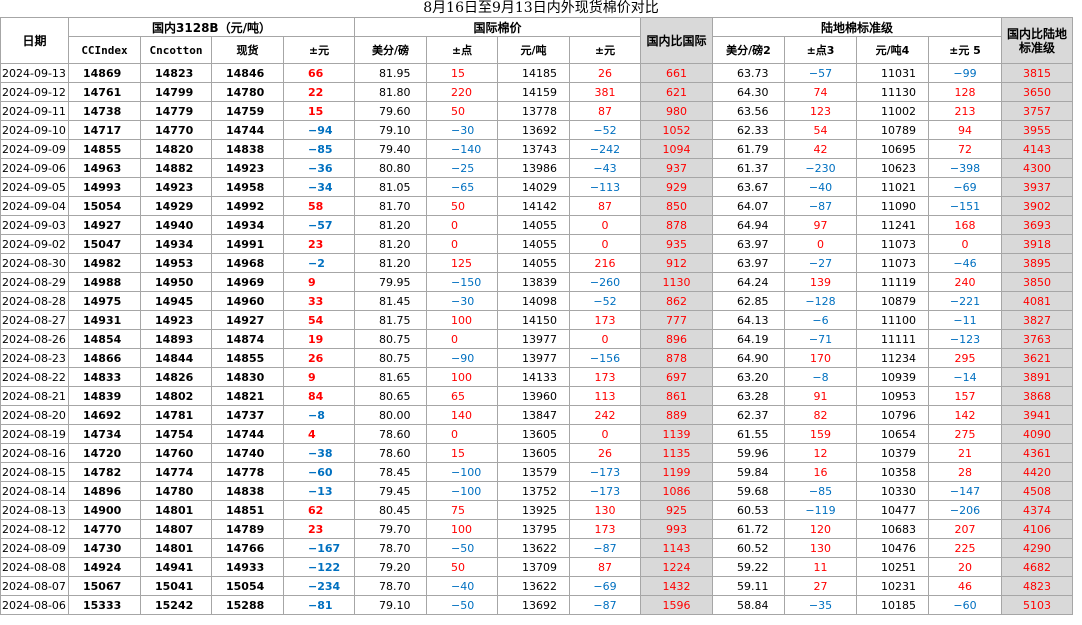 The width and height of the screenshot is (1082, 625). I want to click on cell-spot: 14851, so click(247, 510).